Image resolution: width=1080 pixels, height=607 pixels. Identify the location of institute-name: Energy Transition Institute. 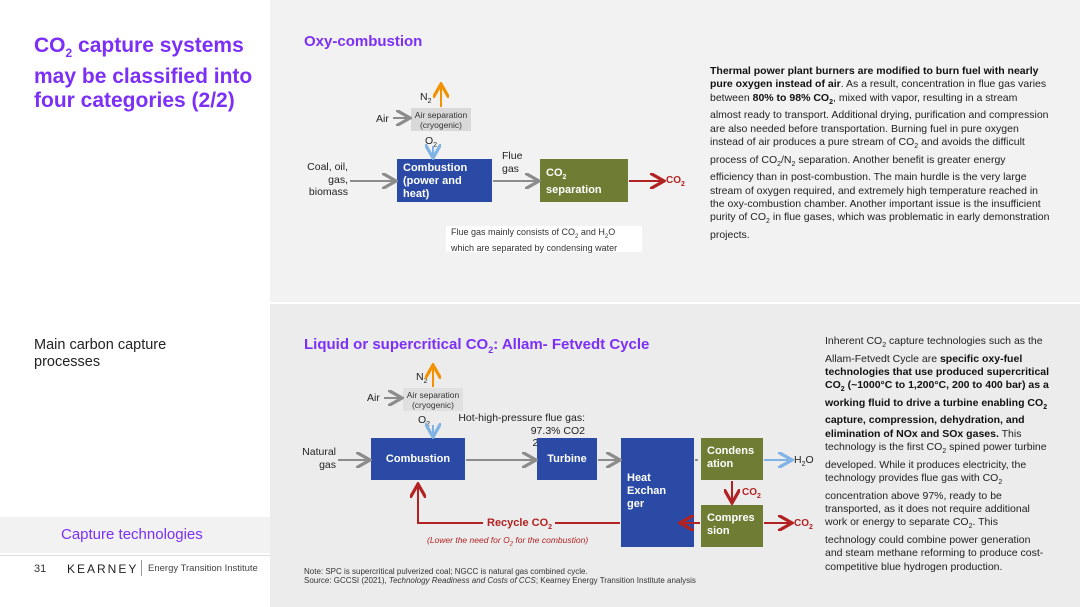
(203, 568).